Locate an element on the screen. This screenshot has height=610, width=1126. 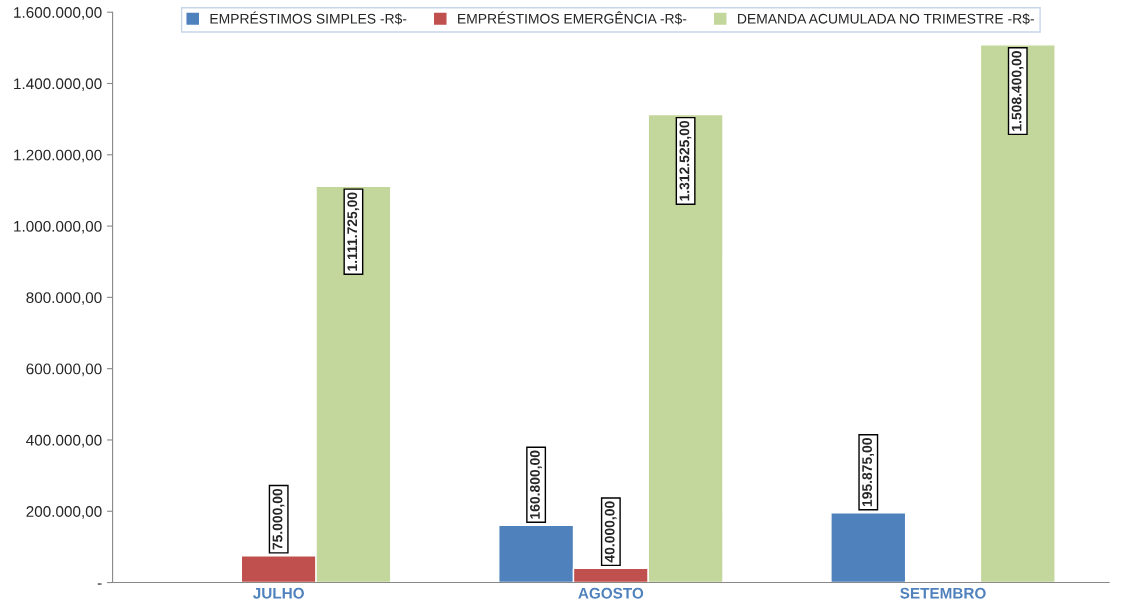
x-tick-label: SETEMBRO is located at coordinates (943, 593).